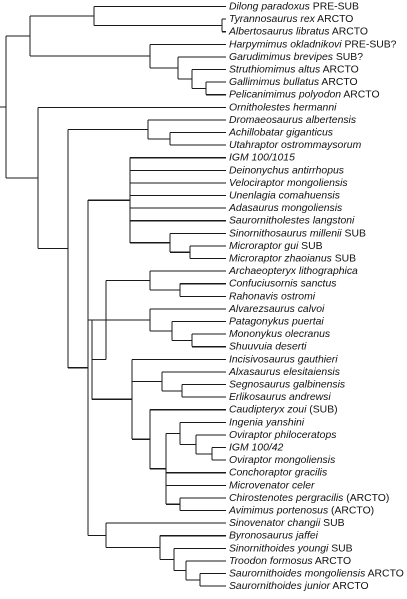 The height and width of the screenshot is (599, 407). I want to click on taxon-name: Shuuvuia deserti, so click(268, 346).